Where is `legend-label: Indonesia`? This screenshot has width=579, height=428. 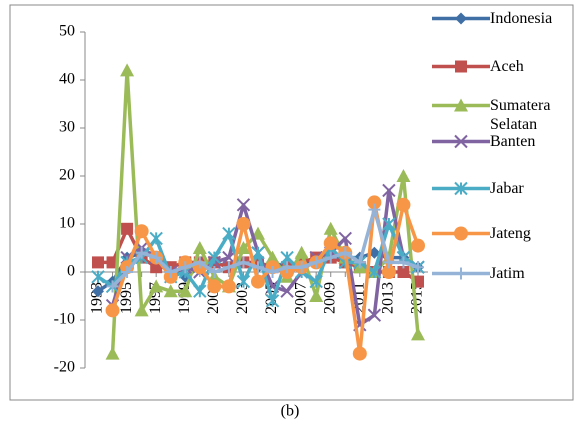 legend-label: Indonesia is located at coordinates (521, 18).